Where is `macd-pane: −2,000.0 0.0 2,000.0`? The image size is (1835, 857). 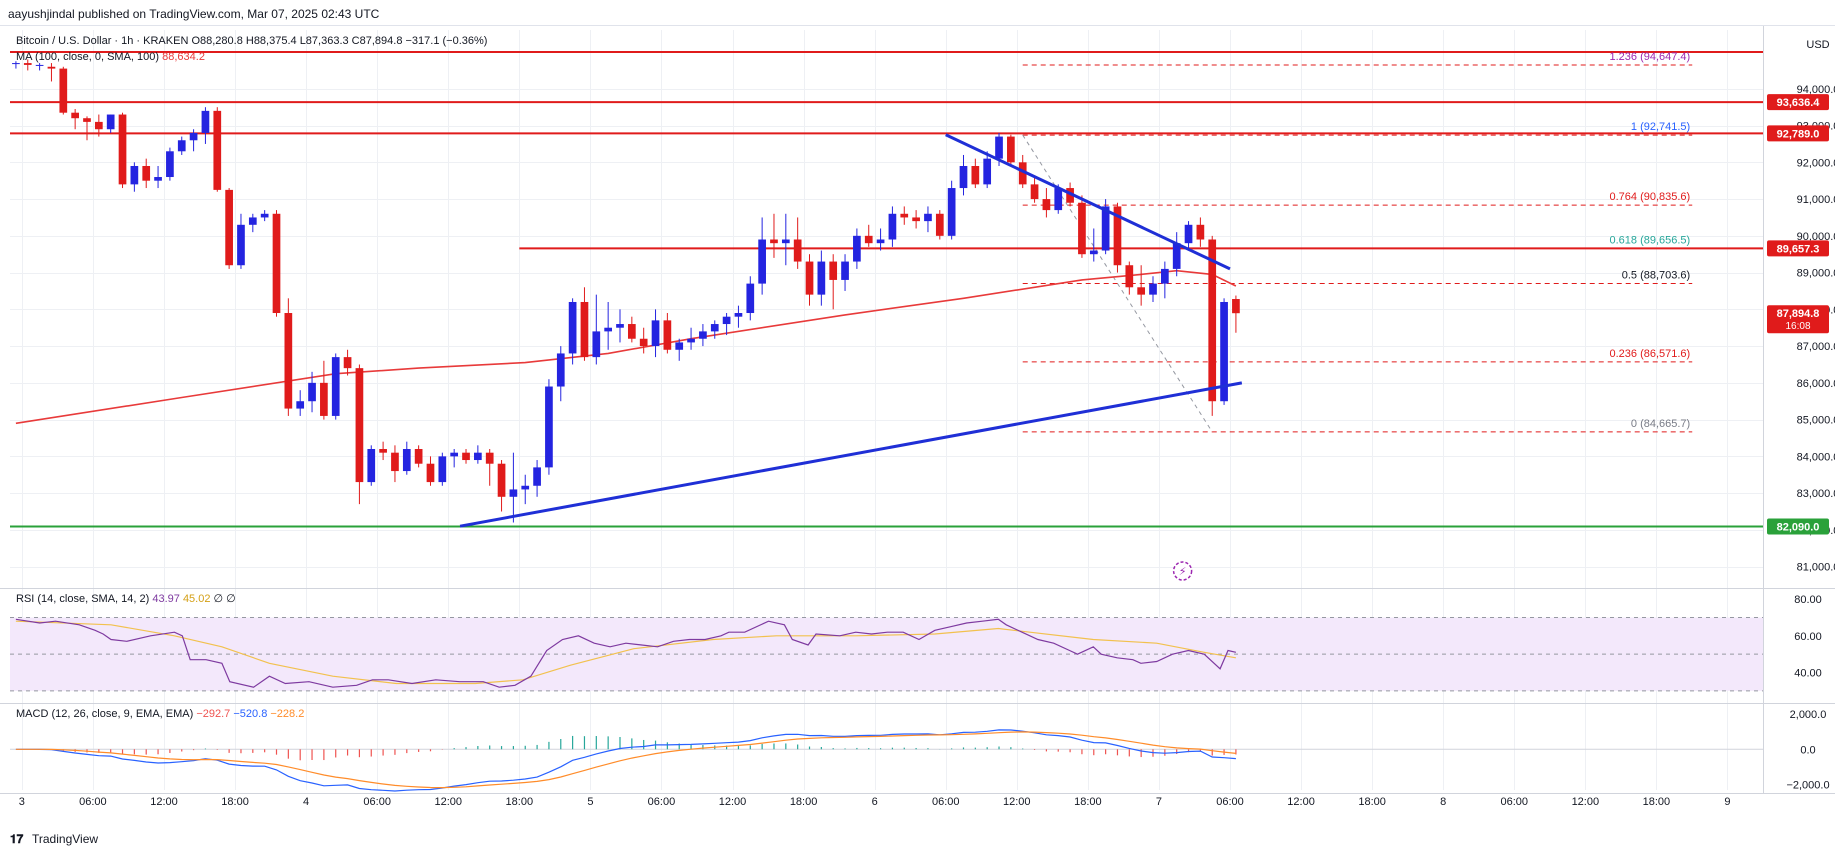 macd-pane: −2,000.0 0.0 2,000.0 is located at coordinates (920, 750).